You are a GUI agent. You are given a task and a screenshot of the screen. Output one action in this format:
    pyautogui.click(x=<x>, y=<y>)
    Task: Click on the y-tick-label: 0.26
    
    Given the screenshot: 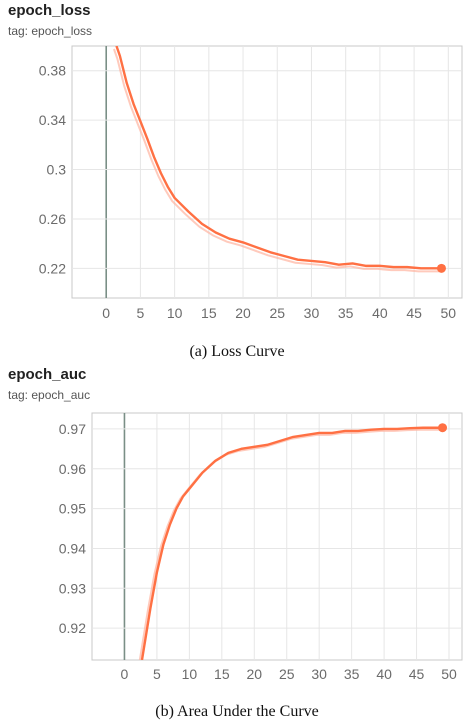 What is the action you would take?
    pyautogui.click(x=52, y=219)
    